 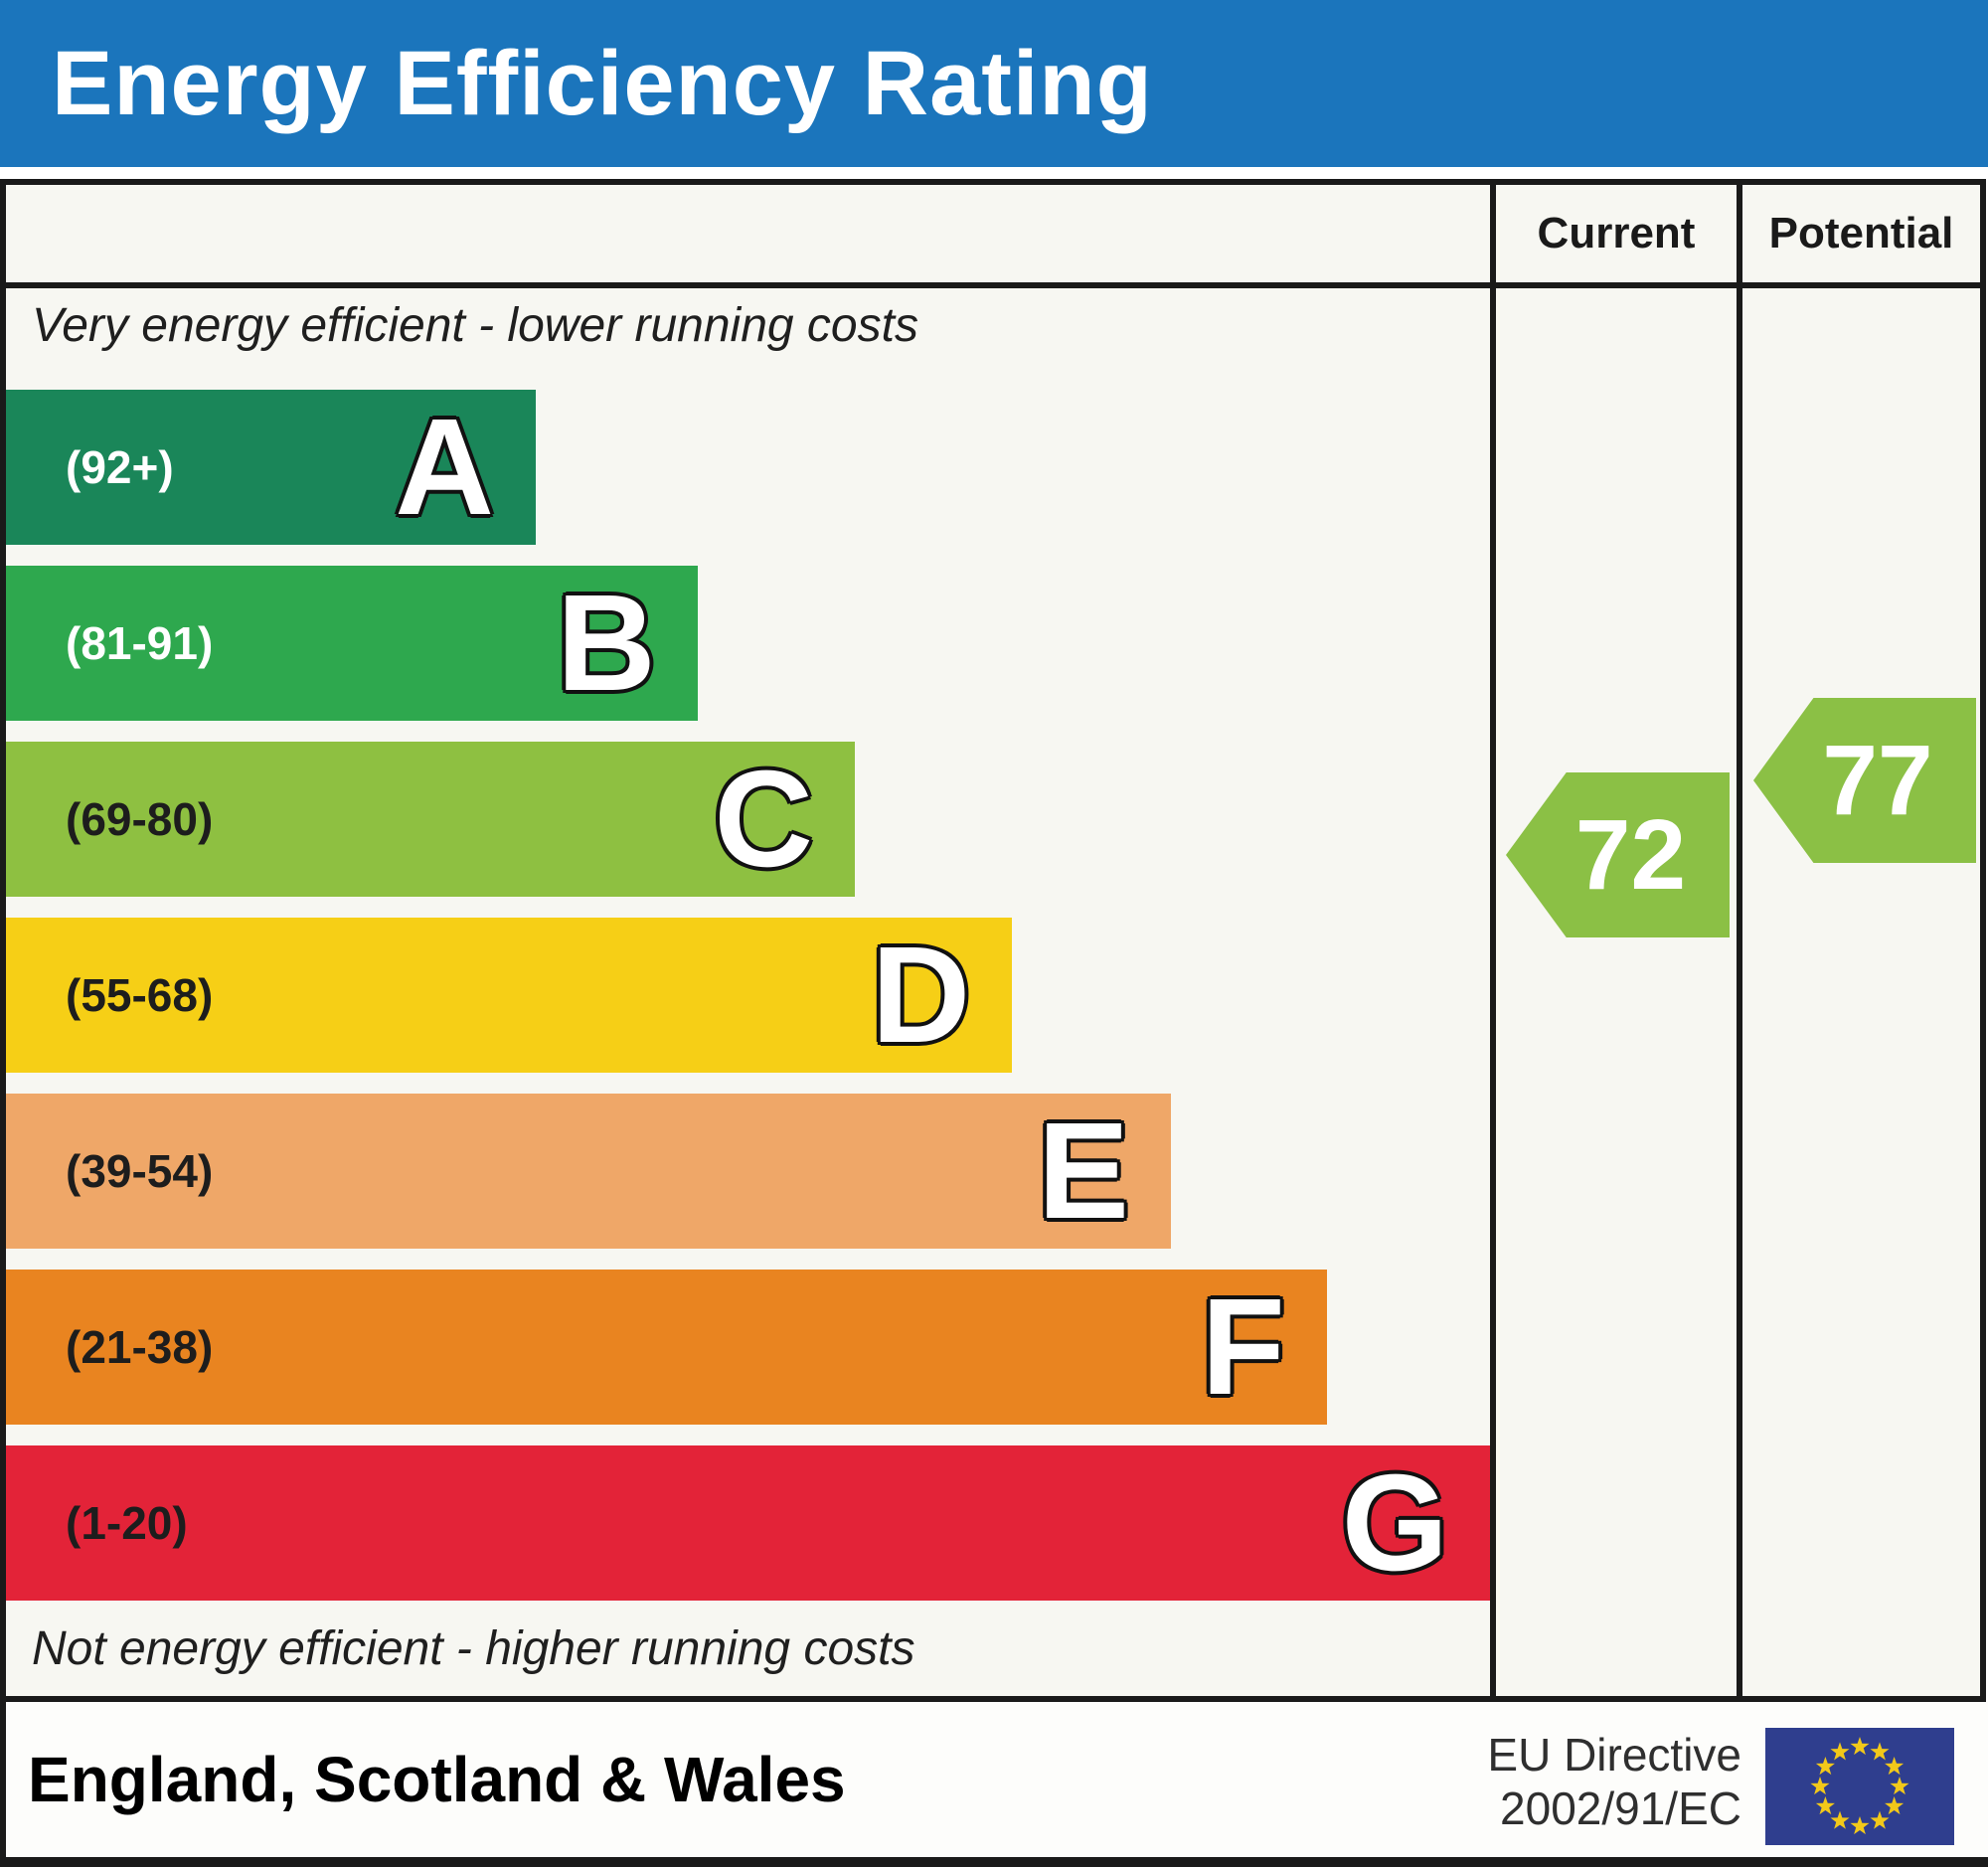 I want to click on band-range-label: (1-20), so click(x=127, y=1523).